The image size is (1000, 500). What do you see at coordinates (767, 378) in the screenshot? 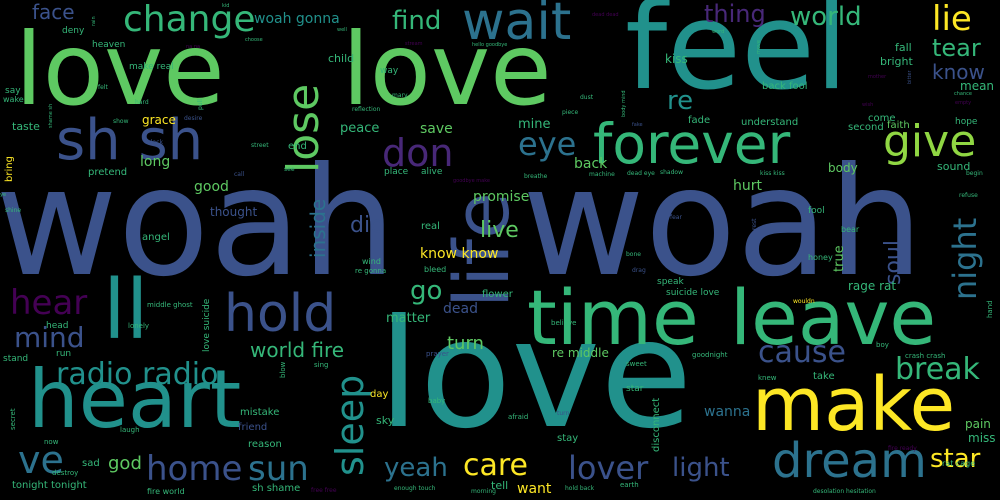
I see `word: knew` at bounding box center [767, 378].